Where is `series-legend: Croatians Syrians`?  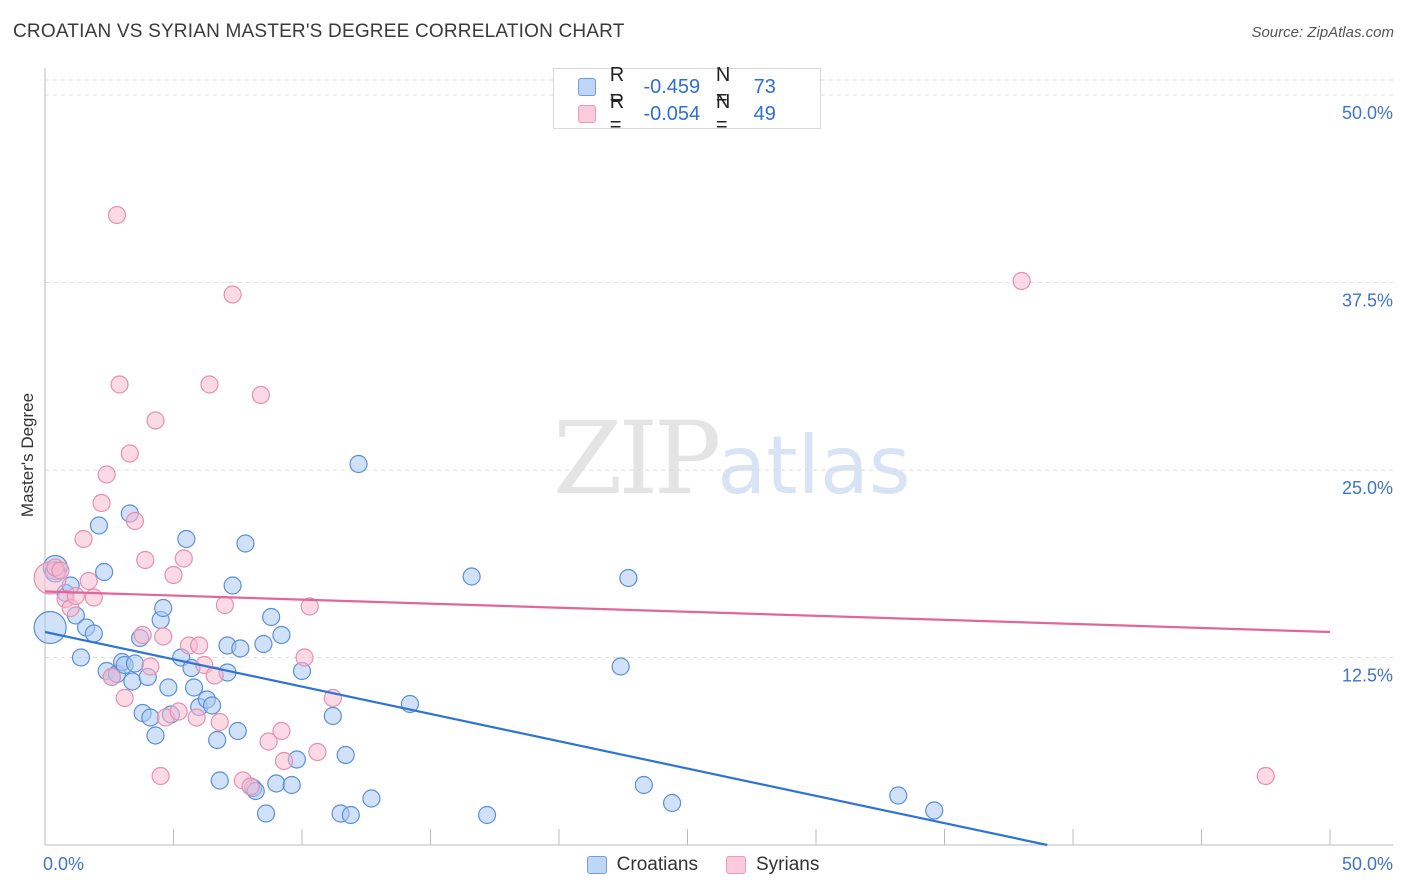 series-legend: Croatians Syrians is located at coordinates (703, 865).